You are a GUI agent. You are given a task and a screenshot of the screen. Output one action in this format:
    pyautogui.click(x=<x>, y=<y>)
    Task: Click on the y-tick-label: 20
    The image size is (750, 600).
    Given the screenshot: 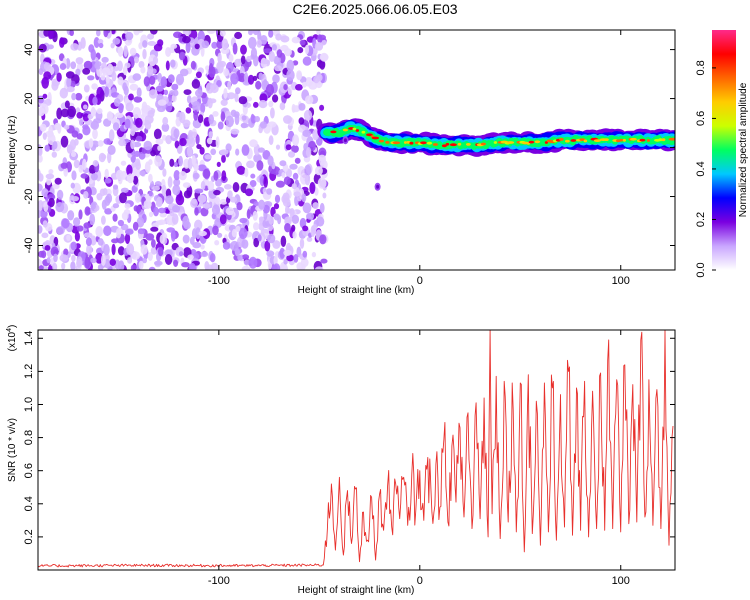 What is the action you would take?
    pyautogui.click(x=29, y=98)
    